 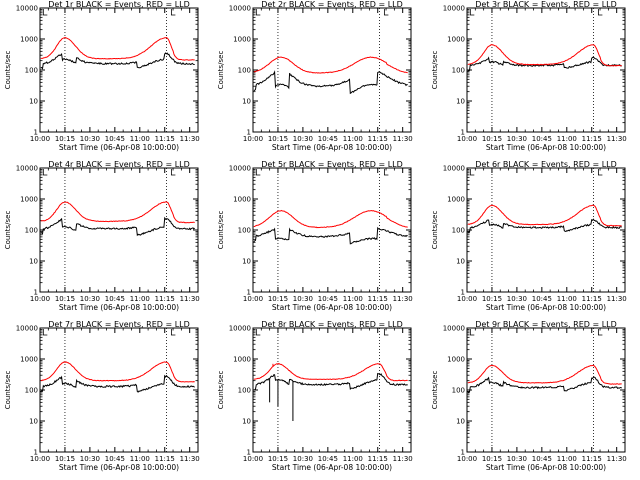 I want to click on panel-title: Det 1r BLACK = Events, RED = LLD, so click(x=119, y=4).